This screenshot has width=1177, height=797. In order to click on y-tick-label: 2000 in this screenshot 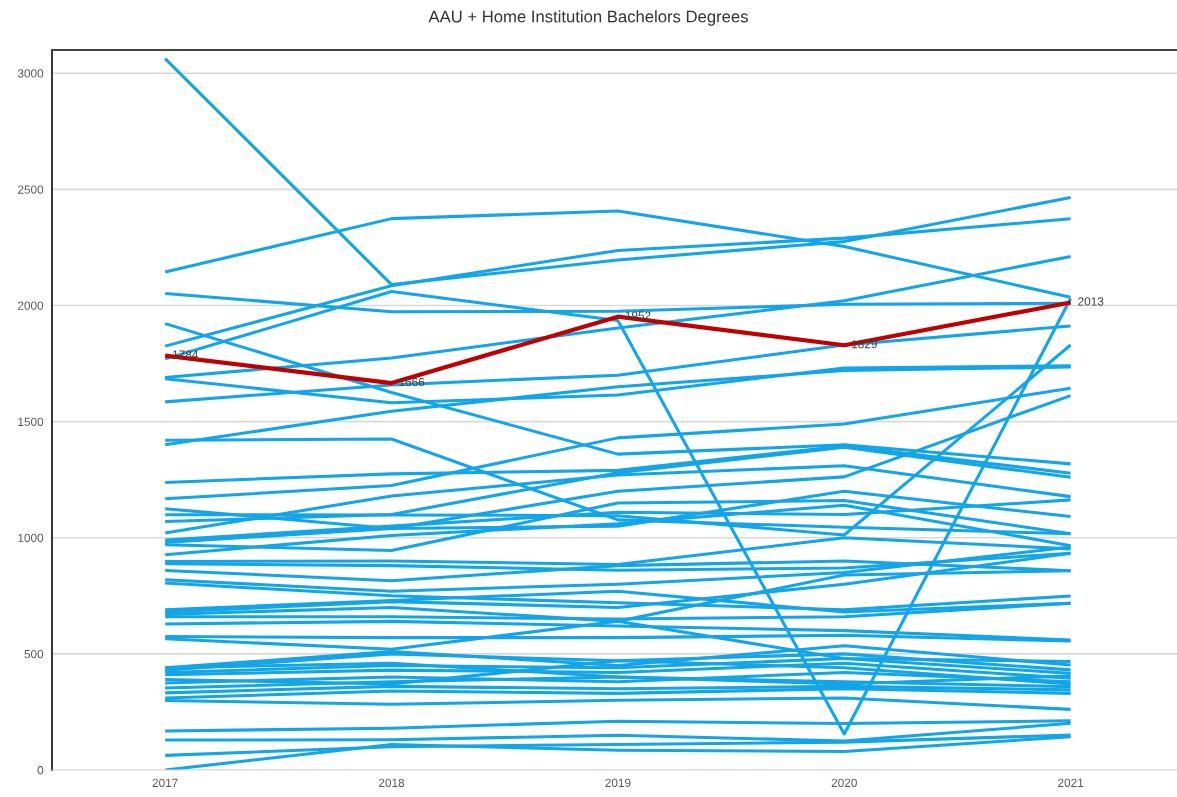, I will do `click(31, 305)`.